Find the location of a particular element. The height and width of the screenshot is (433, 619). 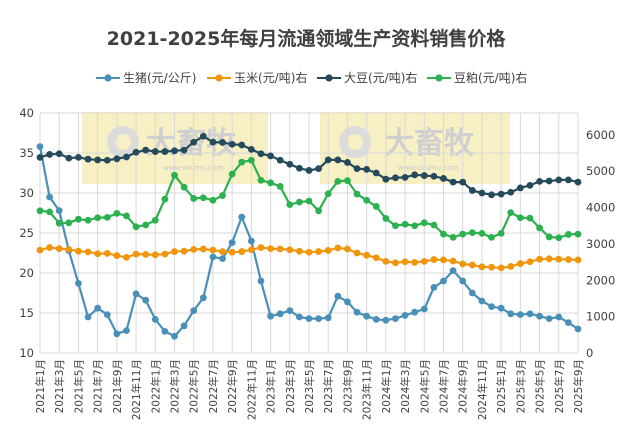

x-tick-label: 2023年9月 is located at coordinates (347, 386).